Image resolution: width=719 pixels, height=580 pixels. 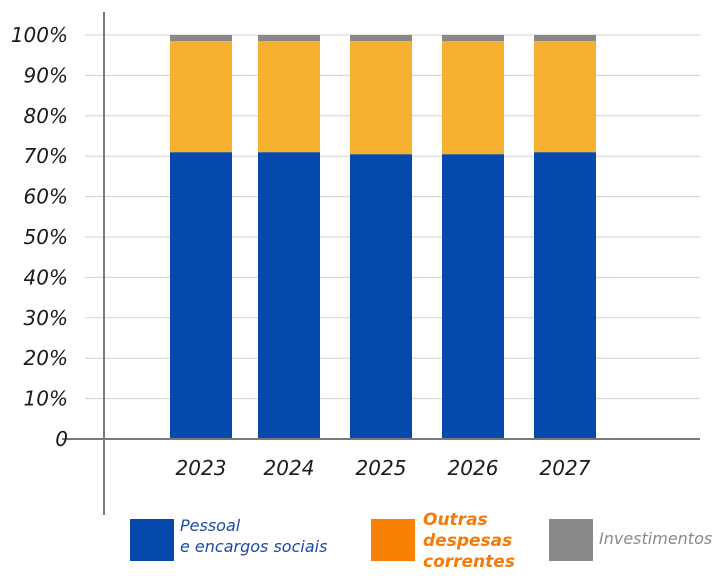 I want to click on legend-swatch-investments, so click(x=571, y=540).